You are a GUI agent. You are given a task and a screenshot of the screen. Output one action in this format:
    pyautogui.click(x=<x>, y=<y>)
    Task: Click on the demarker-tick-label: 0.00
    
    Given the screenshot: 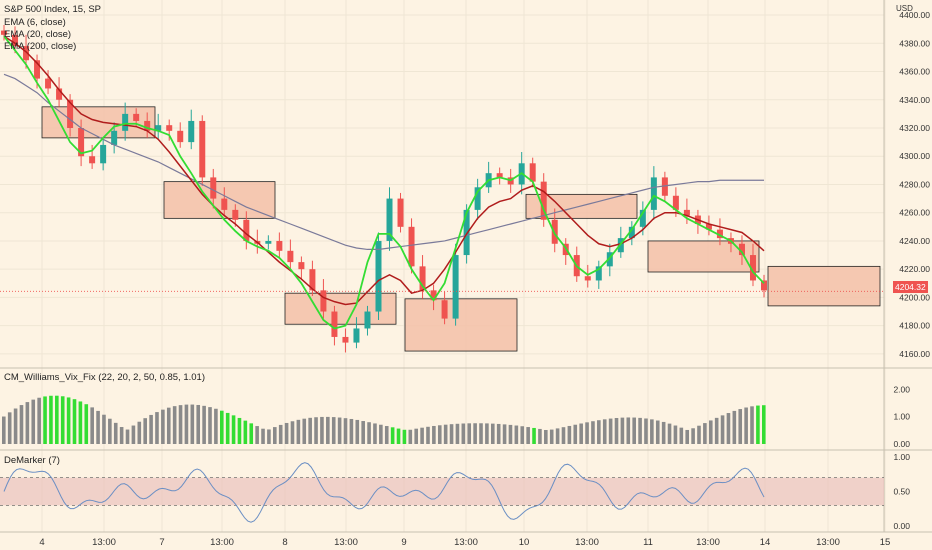 What is the action you would take?
    pyautogui.click(x=901, y=526)
    